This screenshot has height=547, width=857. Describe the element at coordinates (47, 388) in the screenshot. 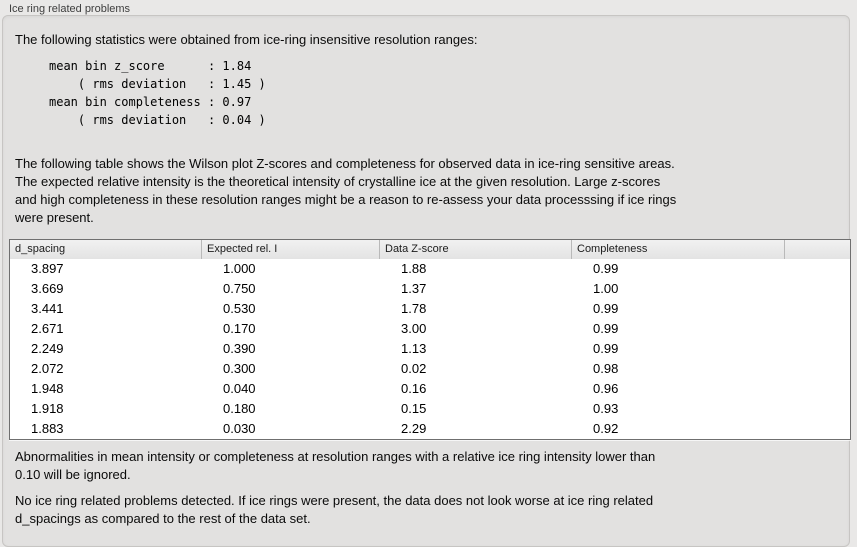

I see `cell-d-spacing: 1.948` at that location.